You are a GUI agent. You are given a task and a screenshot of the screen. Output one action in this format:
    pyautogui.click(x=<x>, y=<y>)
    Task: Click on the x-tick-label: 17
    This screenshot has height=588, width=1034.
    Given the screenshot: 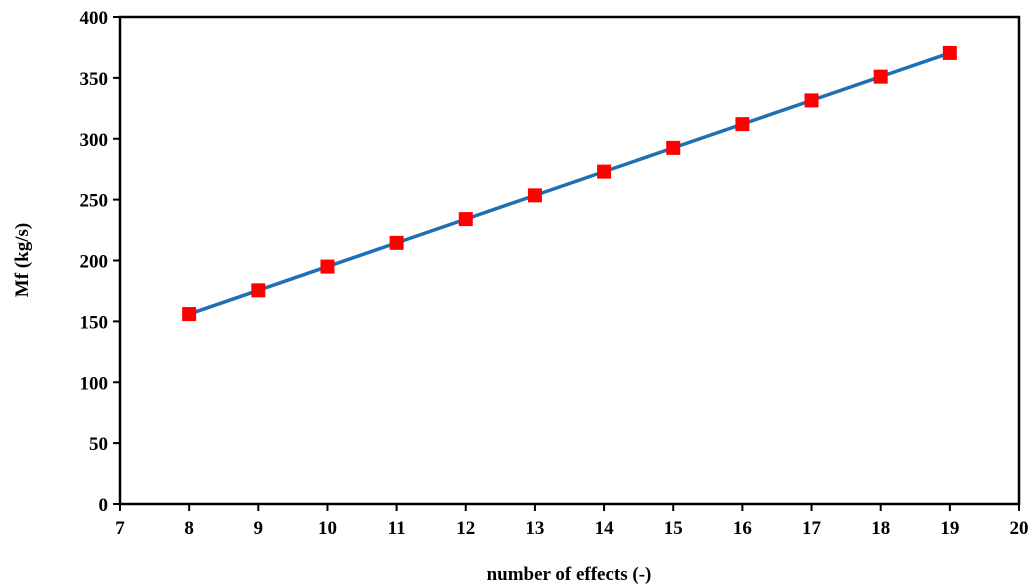 What is the action you would take?
    pyautogui.click(x=812, y=528)
    